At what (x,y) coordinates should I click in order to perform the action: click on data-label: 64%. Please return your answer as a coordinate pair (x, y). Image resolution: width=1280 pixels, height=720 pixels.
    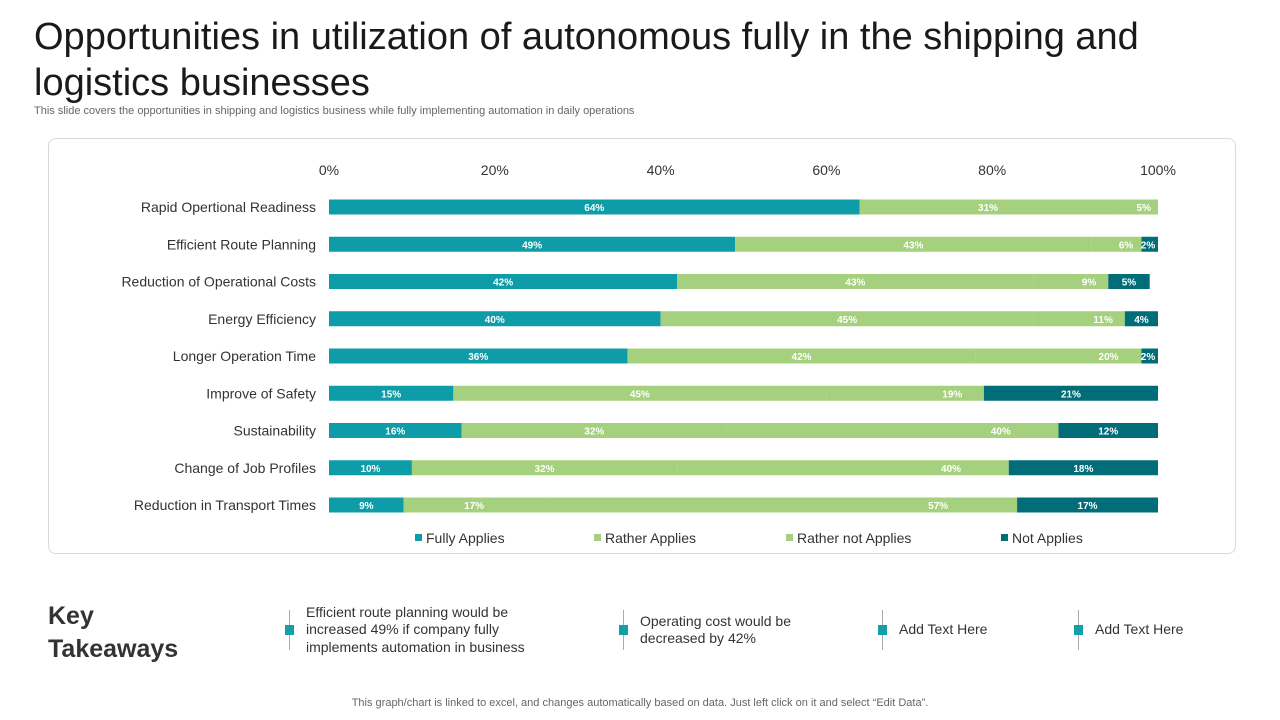
    Looking at the image, I should click on (594, 208).